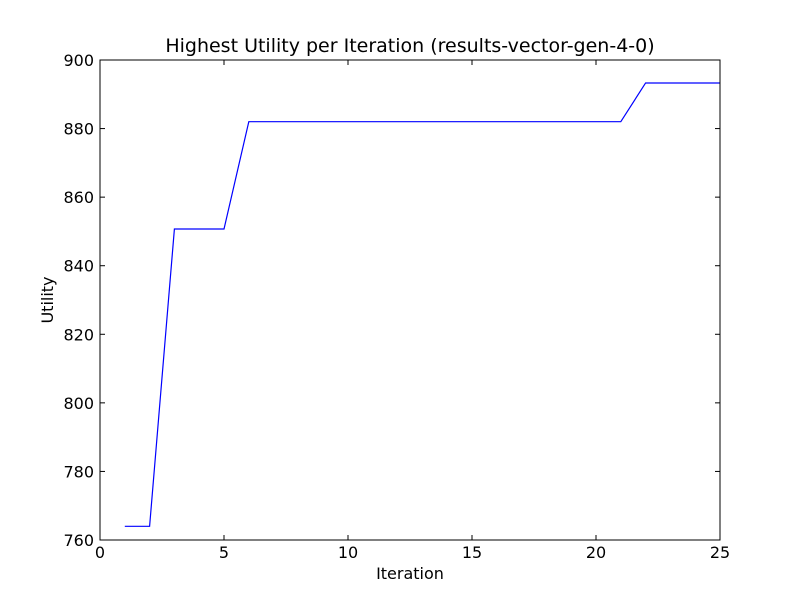  Describe the element at coordinates (78, 197) in the screenshot. I see `y-tick-label: 860` at that location.